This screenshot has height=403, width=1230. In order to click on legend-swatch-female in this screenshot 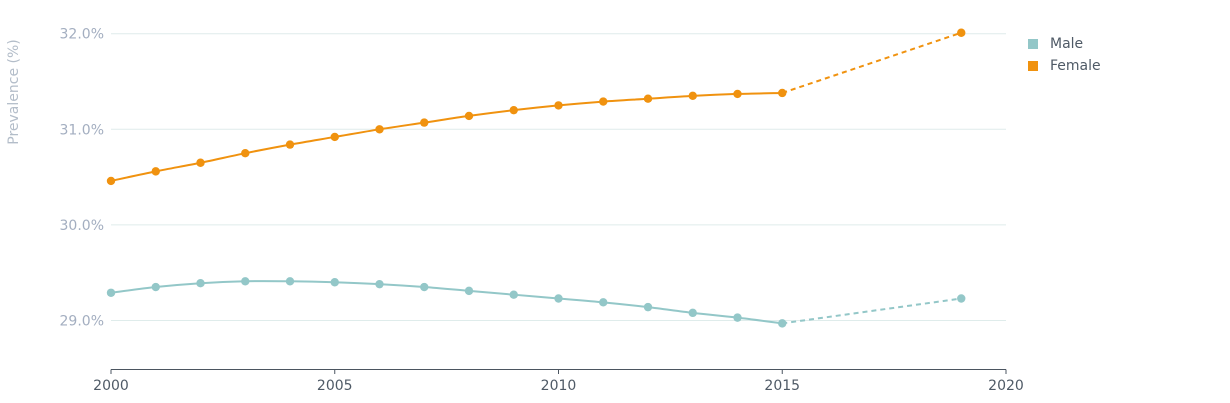, I will do `click(1033, 66)`.